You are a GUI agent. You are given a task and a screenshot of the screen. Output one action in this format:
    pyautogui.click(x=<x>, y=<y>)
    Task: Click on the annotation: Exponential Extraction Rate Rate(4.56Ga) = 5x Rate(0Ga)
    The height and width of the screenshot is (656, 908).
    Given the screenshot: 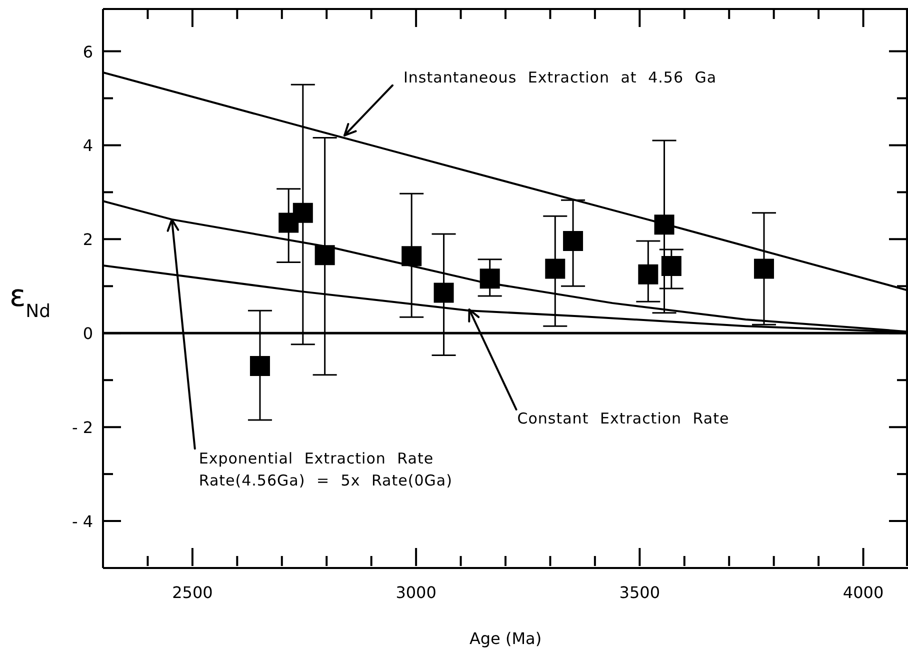 What is the action you would take?
    pyautogui.click(x=325, y=470)
    